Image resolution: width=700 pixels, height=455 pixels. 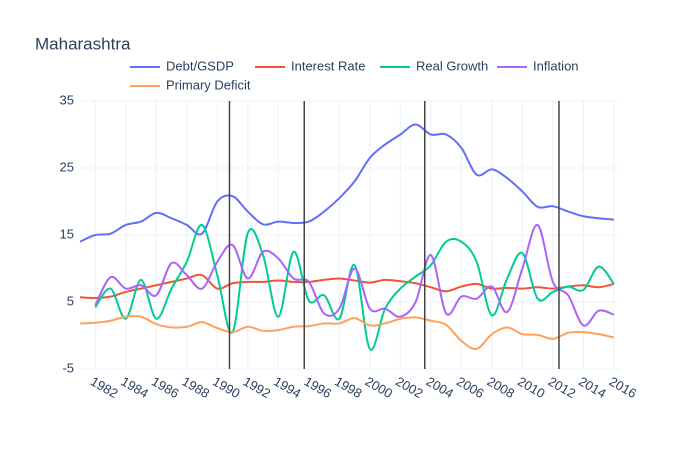 What do you see at coordinates (104, 387) in the screenshot?
I see `x-tick-label: 1982` at bounding box center [104, 387].